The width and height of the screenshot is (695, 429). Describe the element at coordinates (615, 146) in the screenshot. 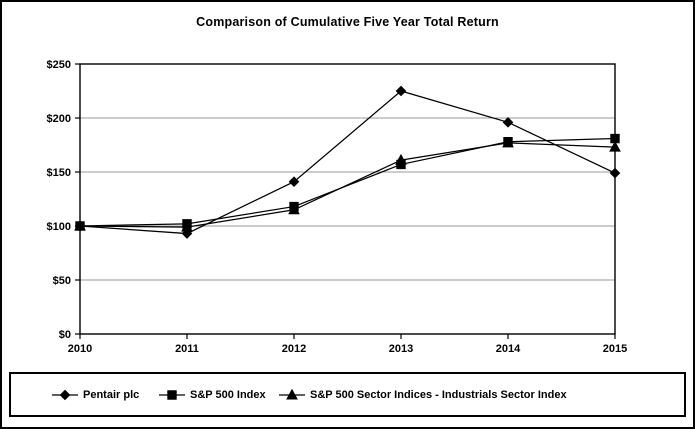

I see `data-point-s-p-500-sector-indices-industrials-sector-index-2015` at that location.